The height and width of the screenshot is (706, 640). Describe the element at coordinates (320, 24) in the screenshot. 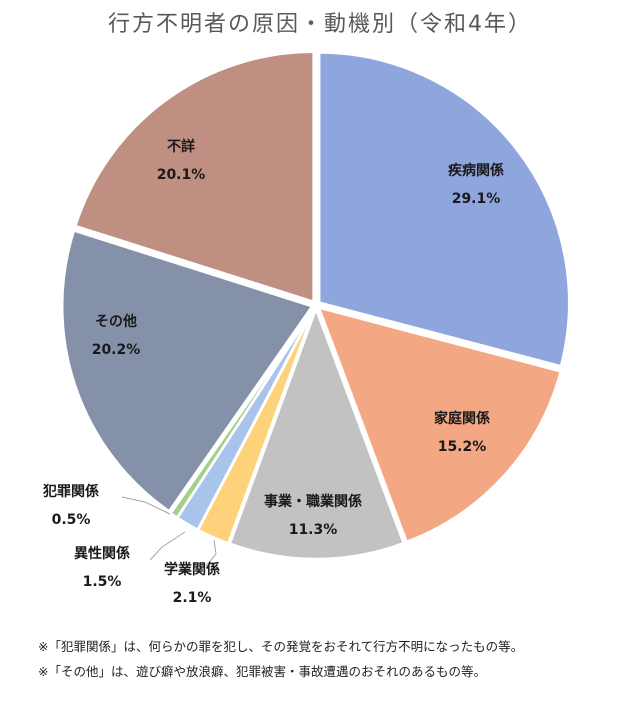

I see `chart-title: 行方不明者の原因・動機別（令和4年）` at that location.